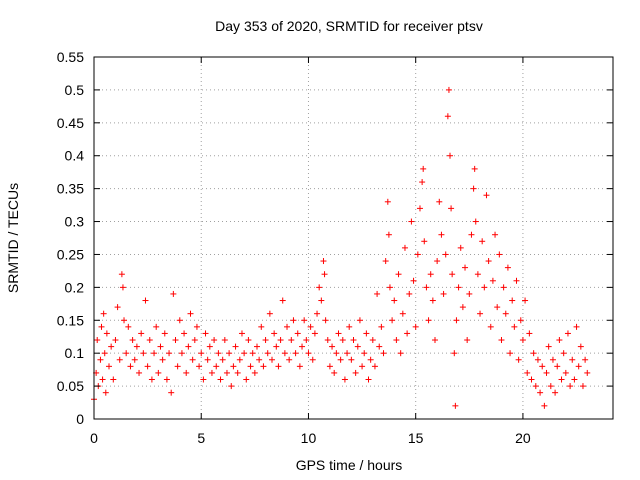  I want to click on y-tick-label: 0.35, so click(70, 189).